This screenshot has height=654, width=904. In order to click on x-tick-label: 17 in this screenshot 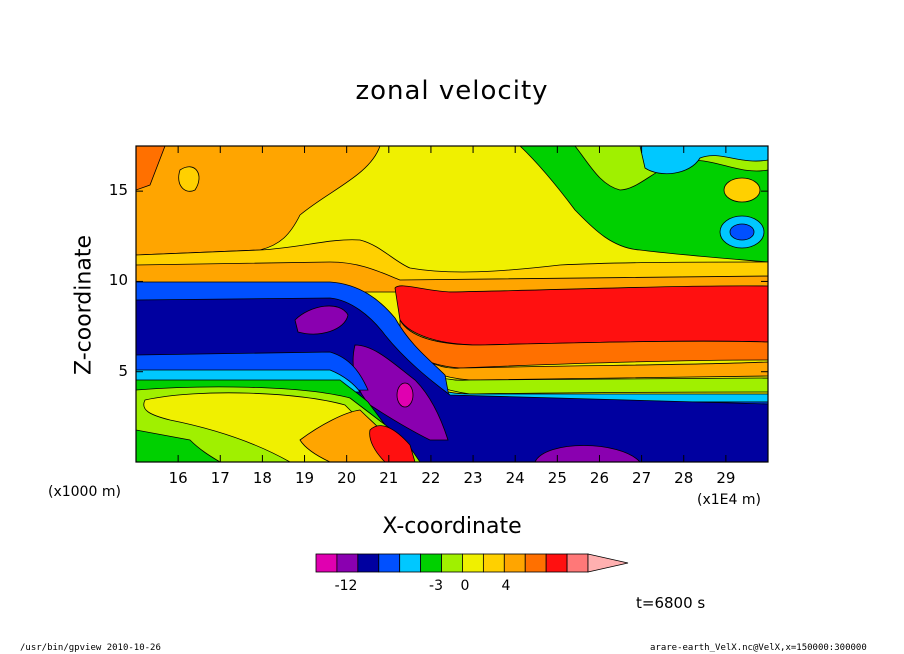, I will do `click(220, 478)`.